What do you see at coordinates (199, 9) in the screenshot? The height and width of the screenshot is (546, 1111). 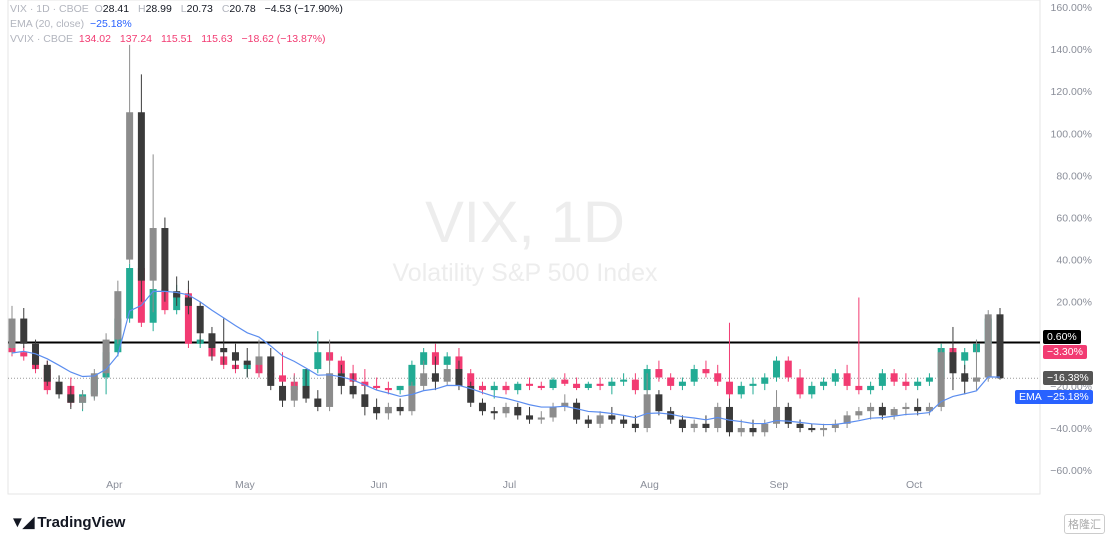 I see `vix-low: 20.73` at bounding box center [199, 9].